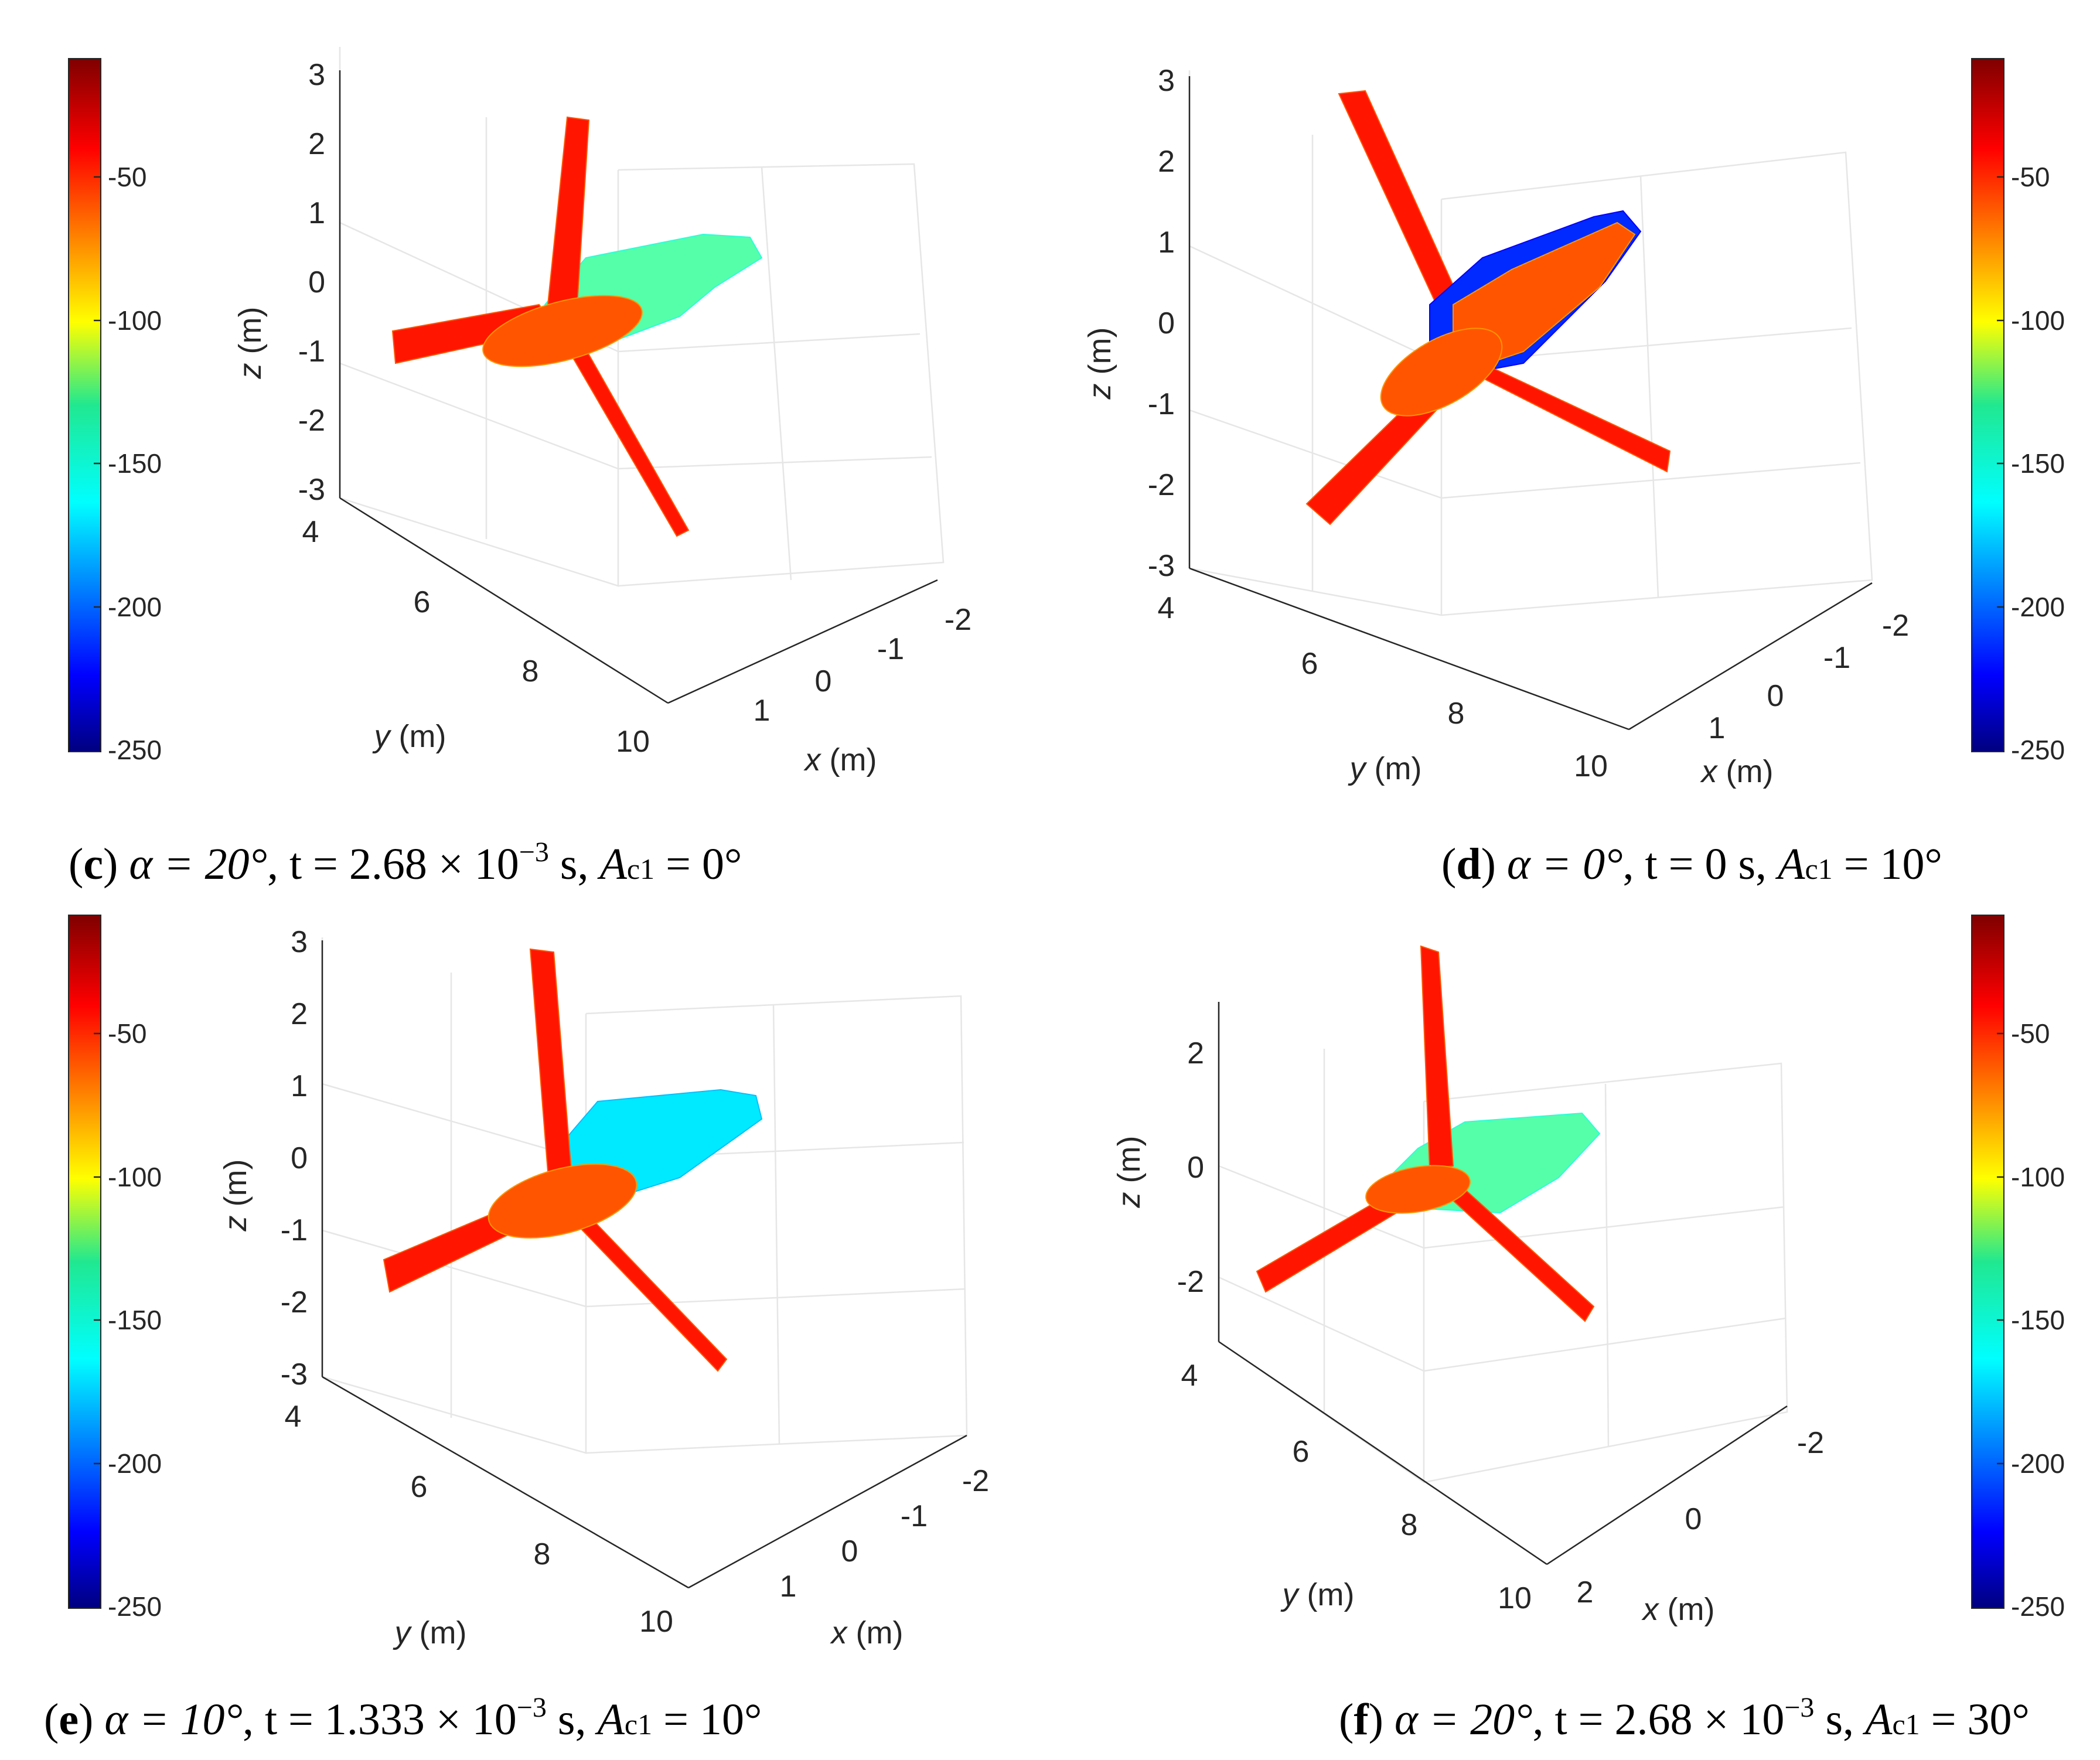  I want to click on colorbar-c-tick: -50, so click(127, 177).